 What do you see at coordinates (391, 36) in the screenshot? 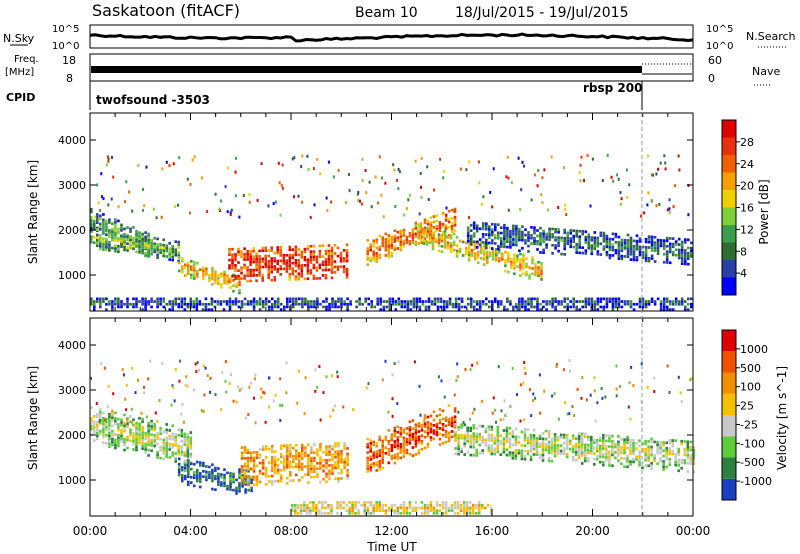
I see `nsky-strip` at bounding box center [391, 36].